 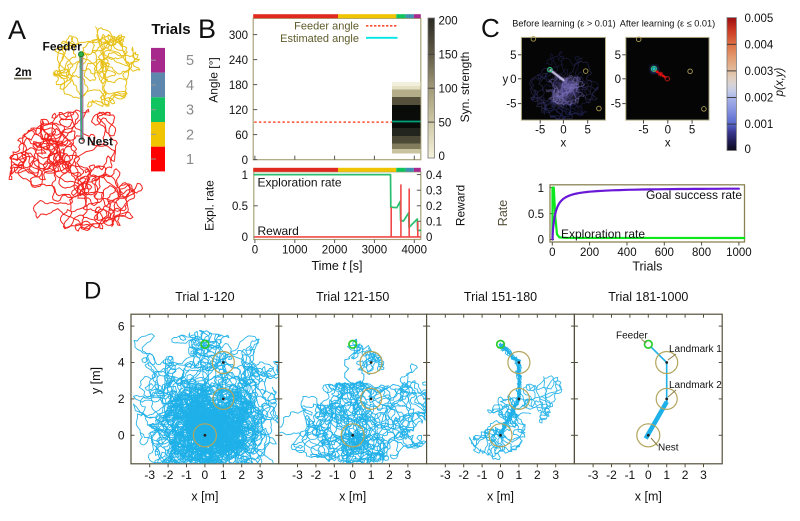 I want to click on svg-text: Trial 181-1000, so click(x=648, y=297).